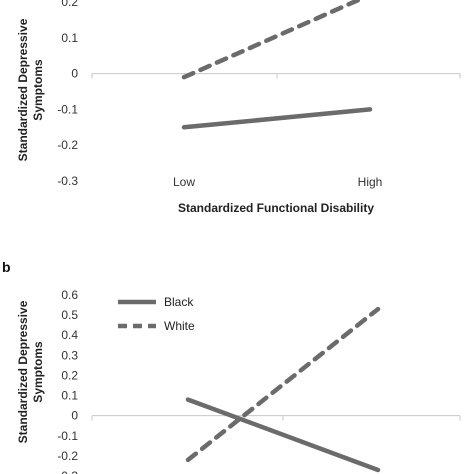  What do you see at coordinates (69, 38) in the screenshot?
I see `chart1-y-tick-label: 0.1` at bounding box center [69, 38].